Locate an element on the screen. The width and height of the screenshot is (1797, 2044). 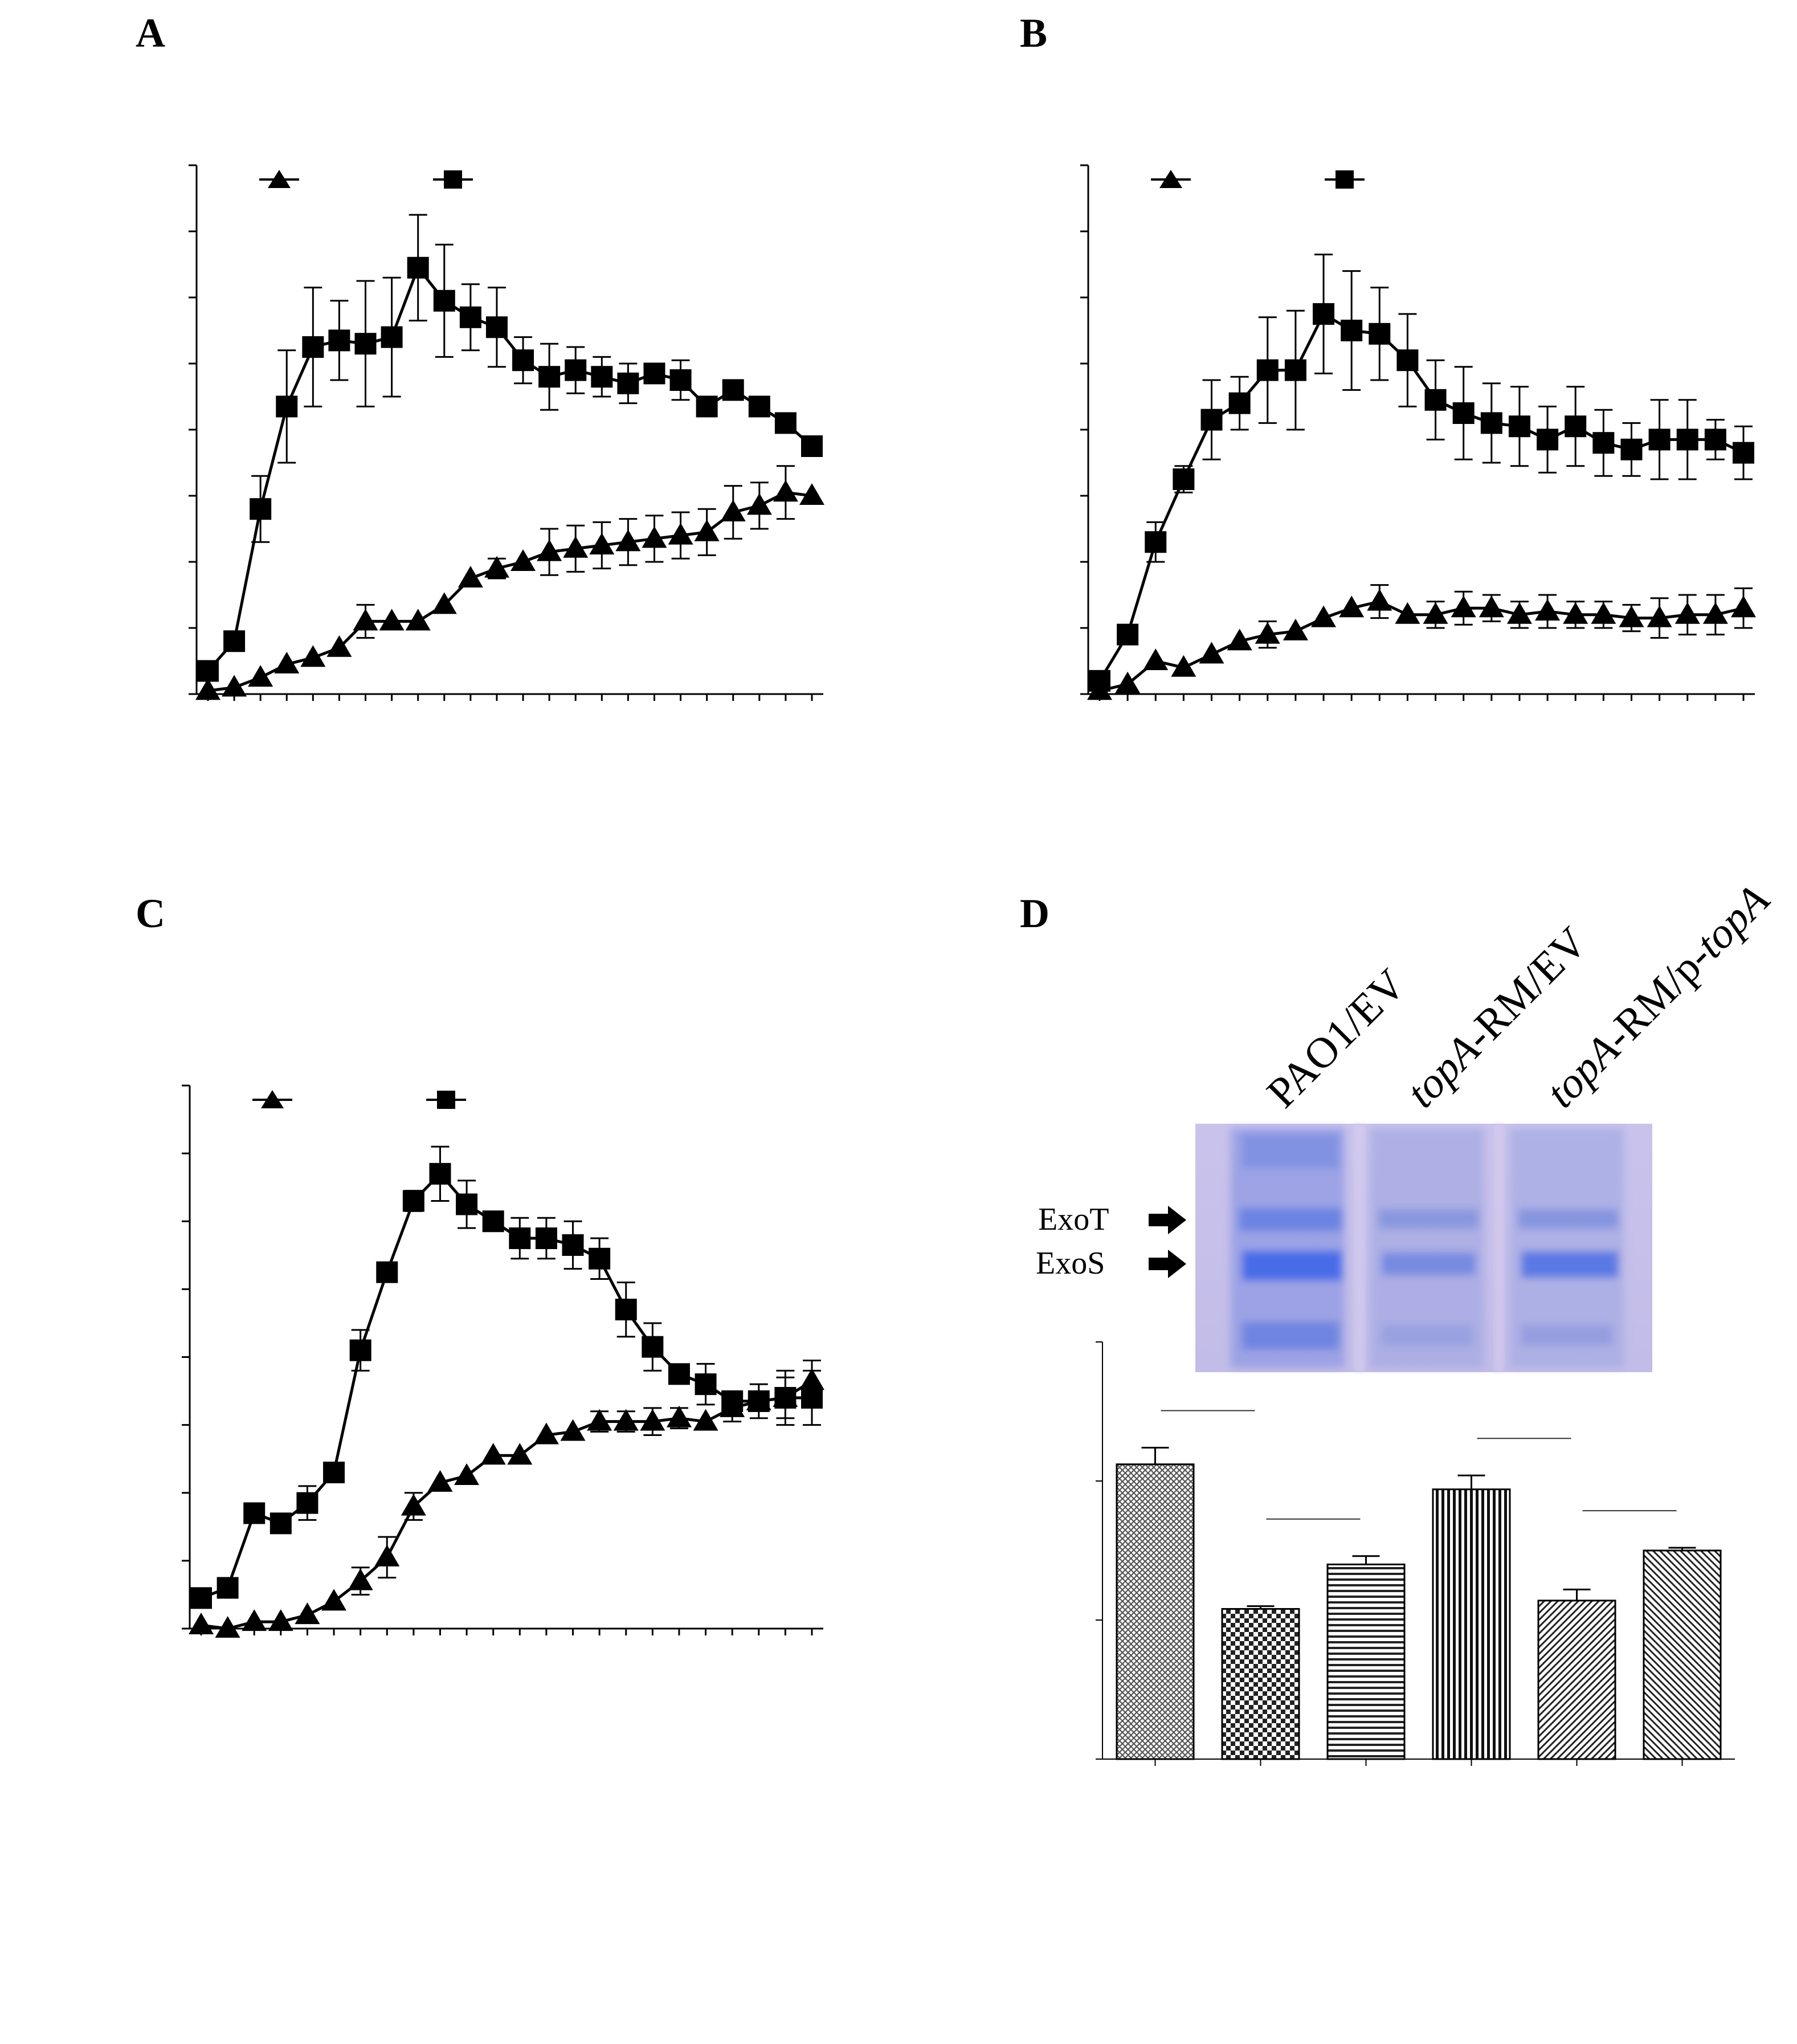
series-line-pao1 is located at coordinates (507, 1386).